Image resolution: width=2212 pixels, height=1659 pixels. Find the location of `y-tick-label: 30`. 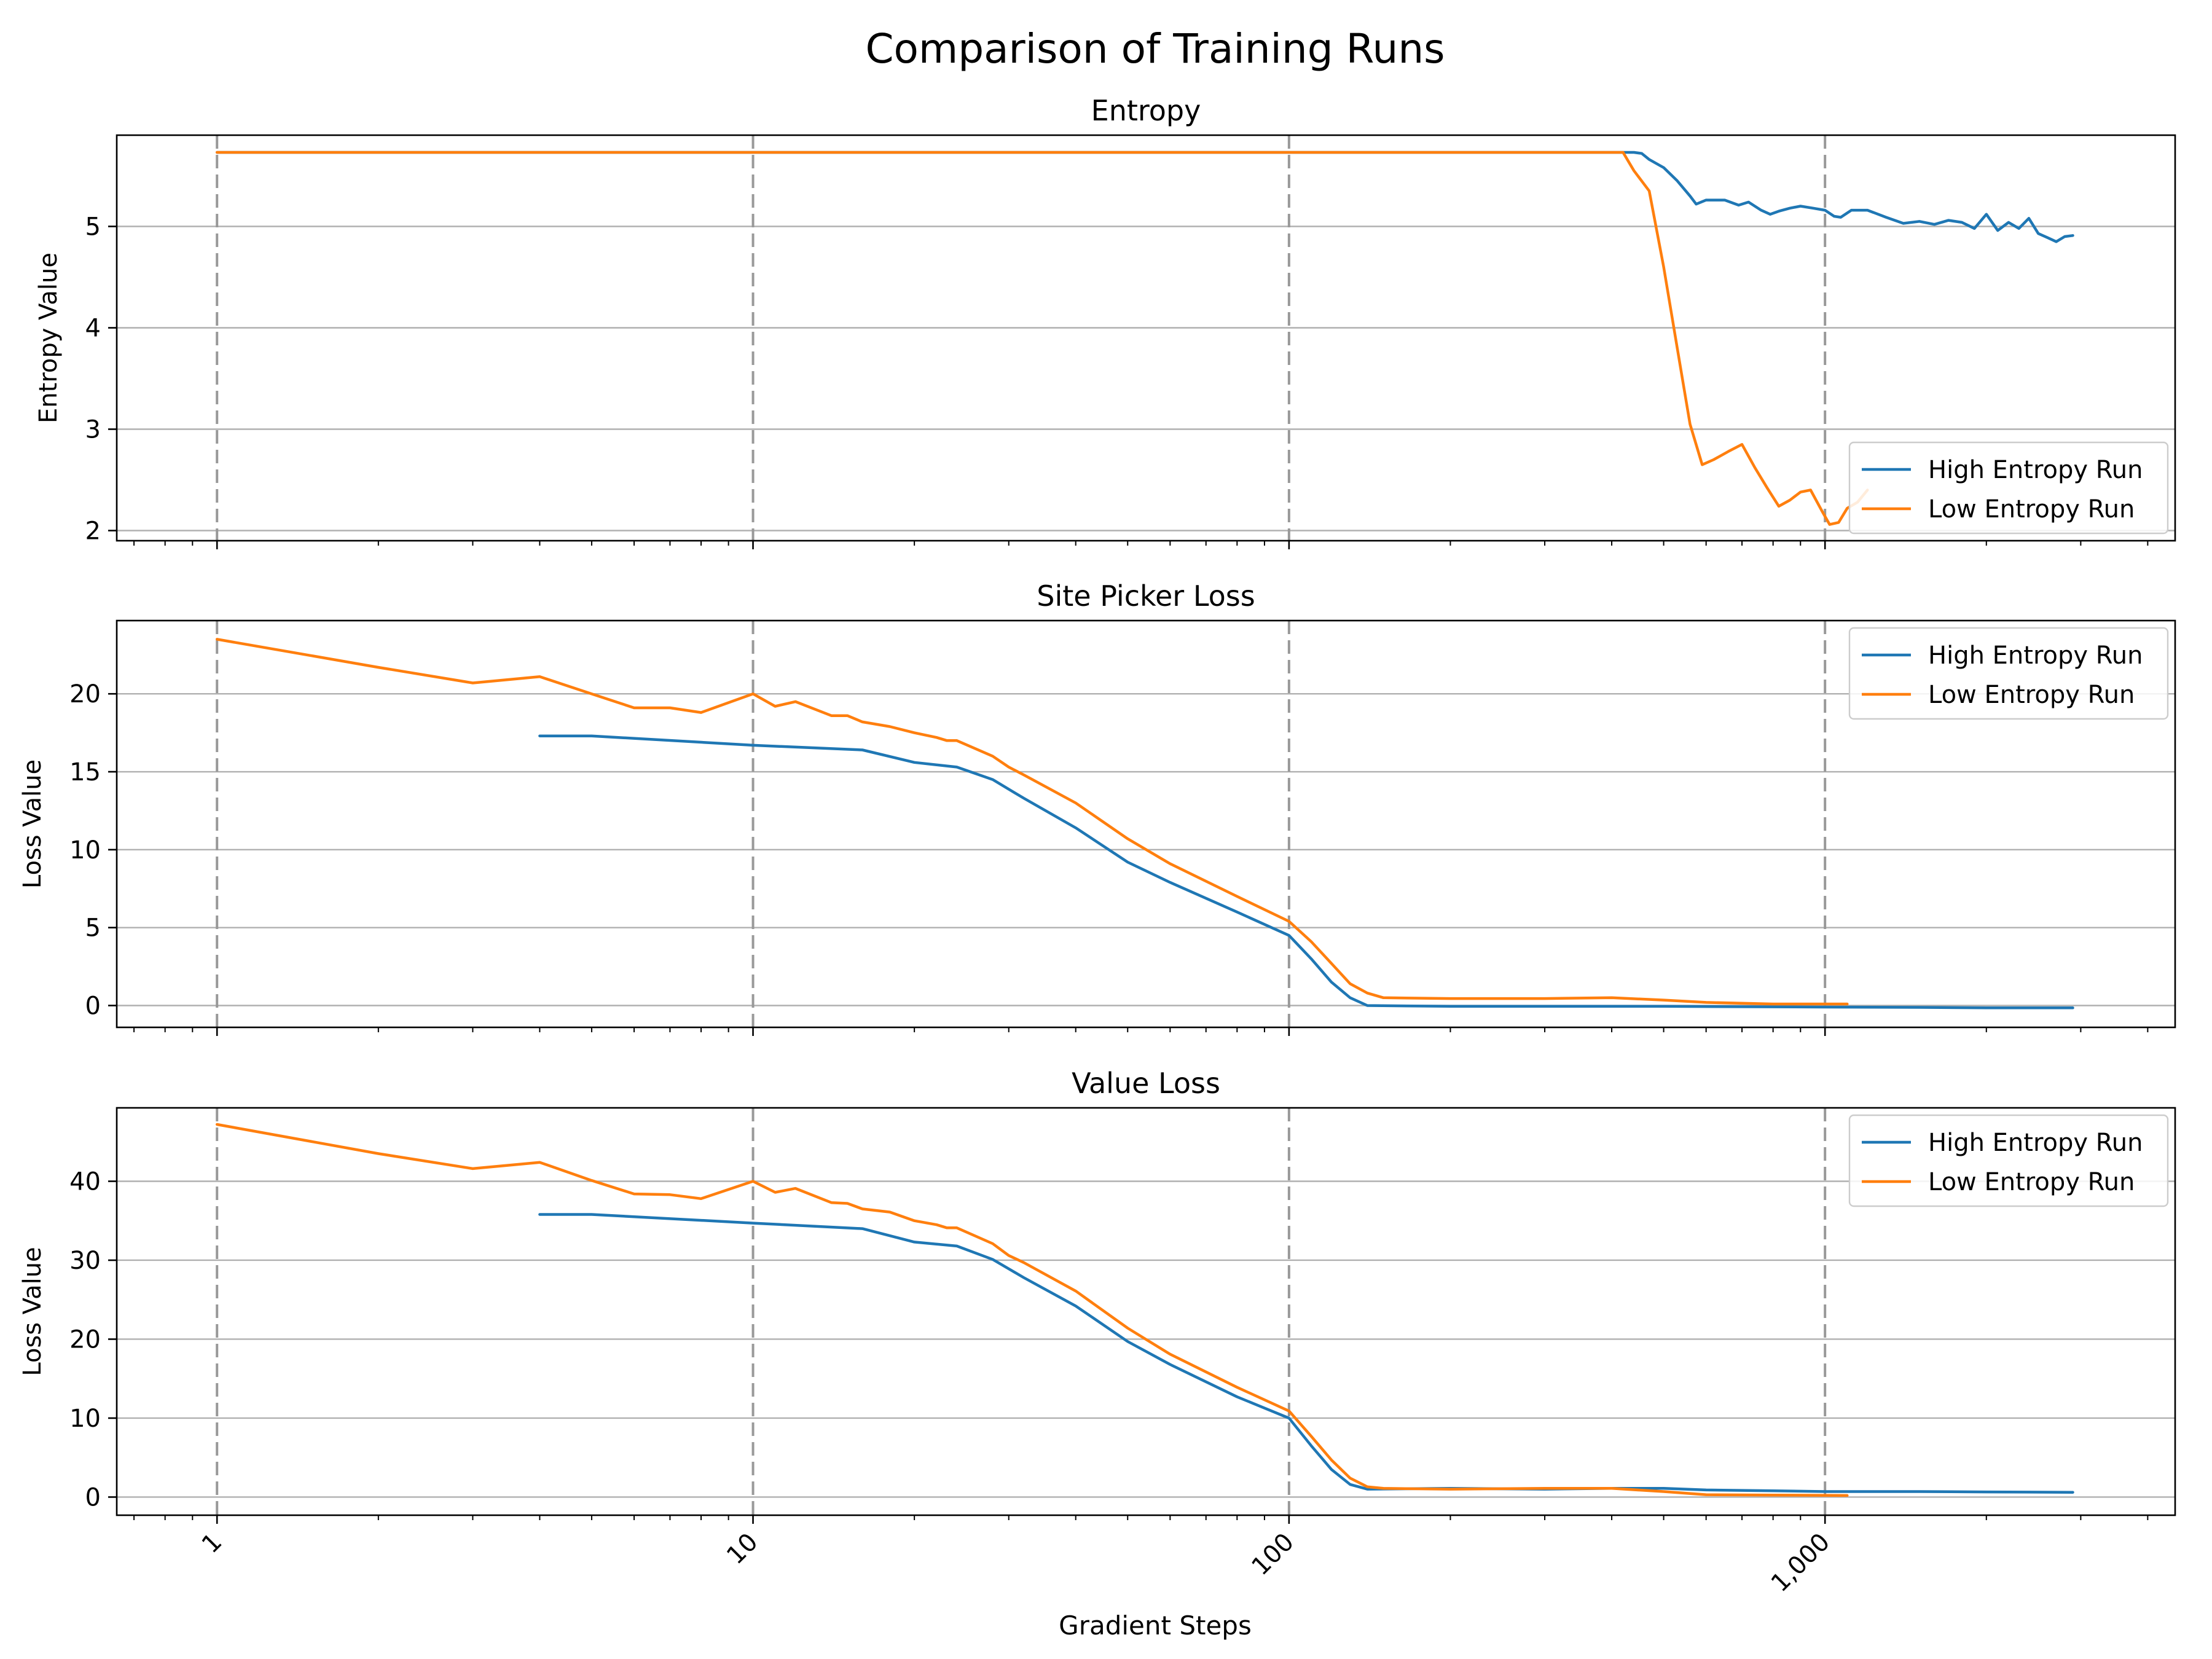

y-tick-label: 30 is located at coordinates (85, 1261).